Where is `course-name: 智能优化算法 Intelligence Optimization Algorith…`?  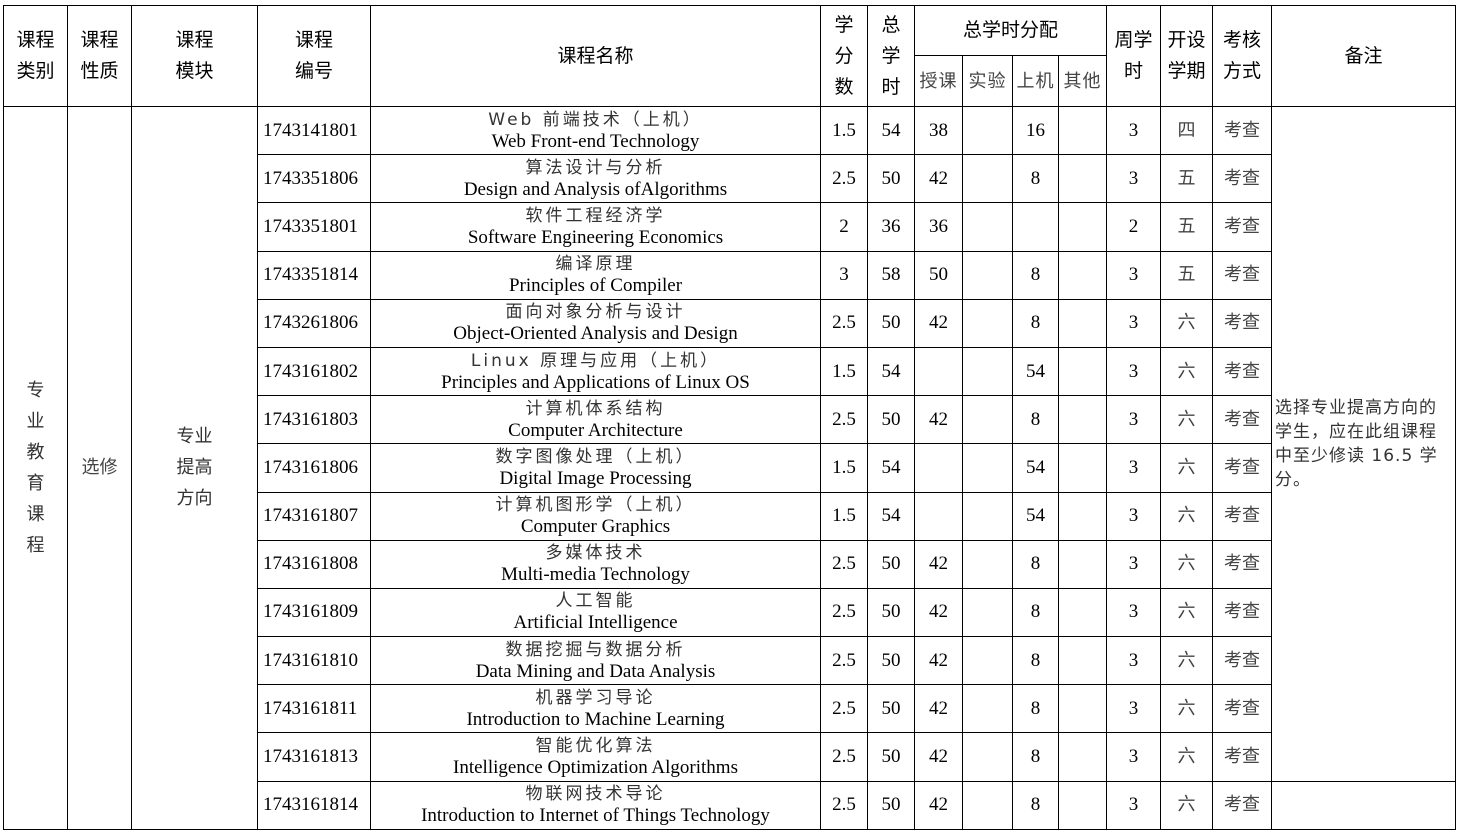 course-name: 智能优化算法 Intelligence Optimization Algorith… is located at coordinates (595, 757).